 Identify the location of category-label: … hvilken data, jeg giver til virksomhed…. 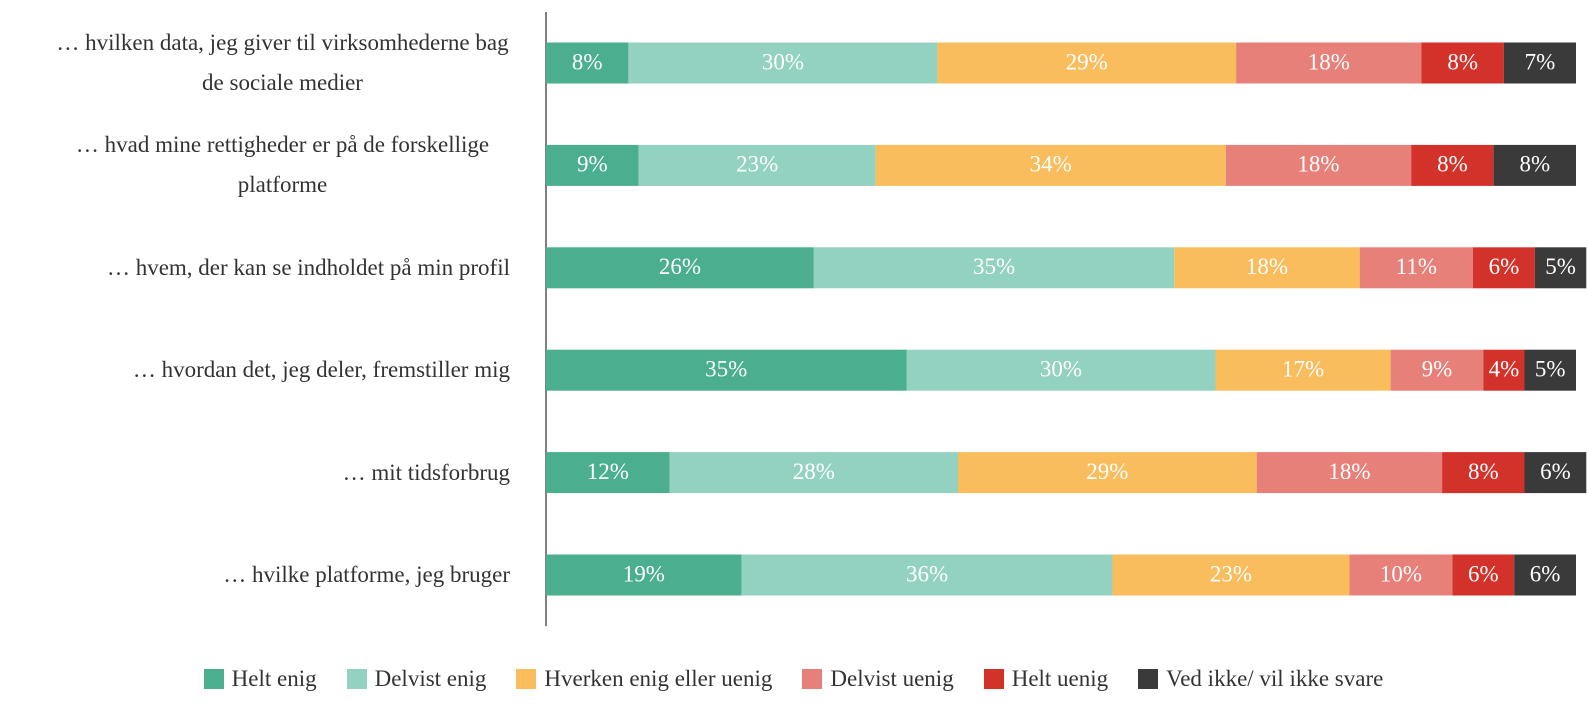
(282, 62).